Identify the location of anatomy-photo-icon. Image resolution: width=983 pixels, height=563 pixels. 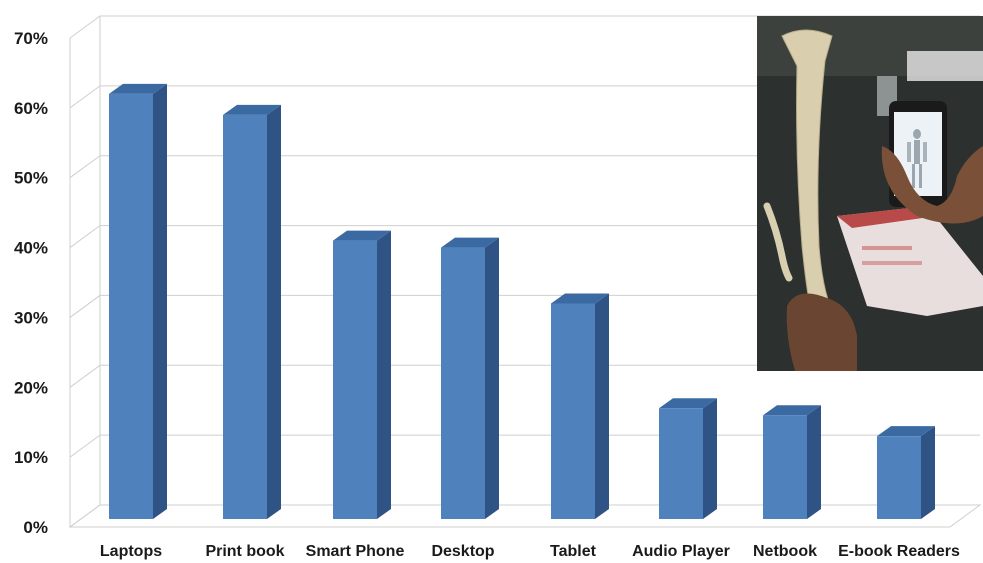
(870, 193).